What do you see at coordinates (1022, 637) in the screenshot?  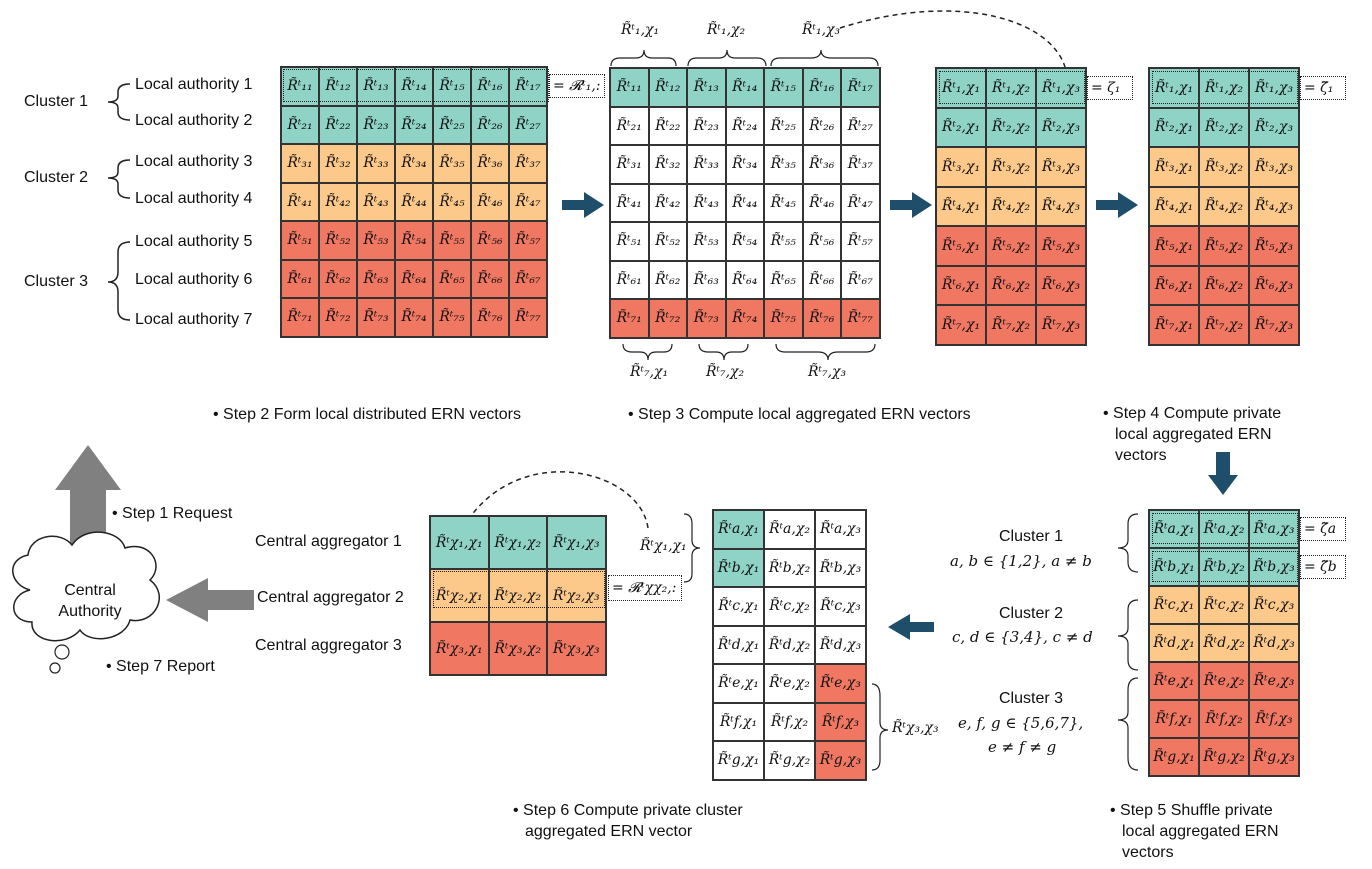 I see `grid5-cluster-2-cond: c, d ∈ {3,4}, c ≠ d` at bounding box center [1022, 637].